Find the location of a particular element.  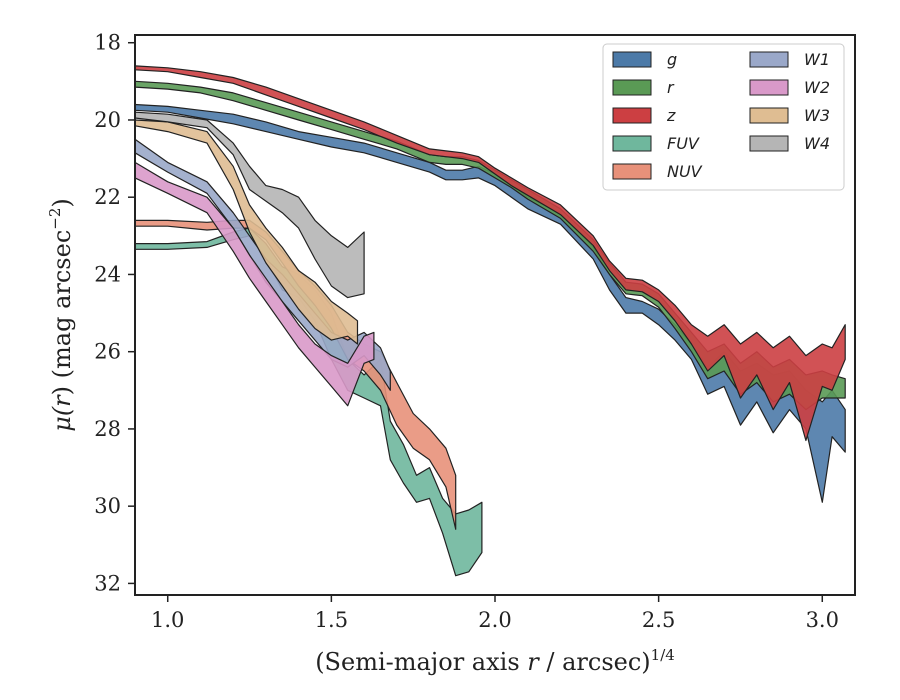

legend-swatch-w1 is located at coordinates (769, 59).